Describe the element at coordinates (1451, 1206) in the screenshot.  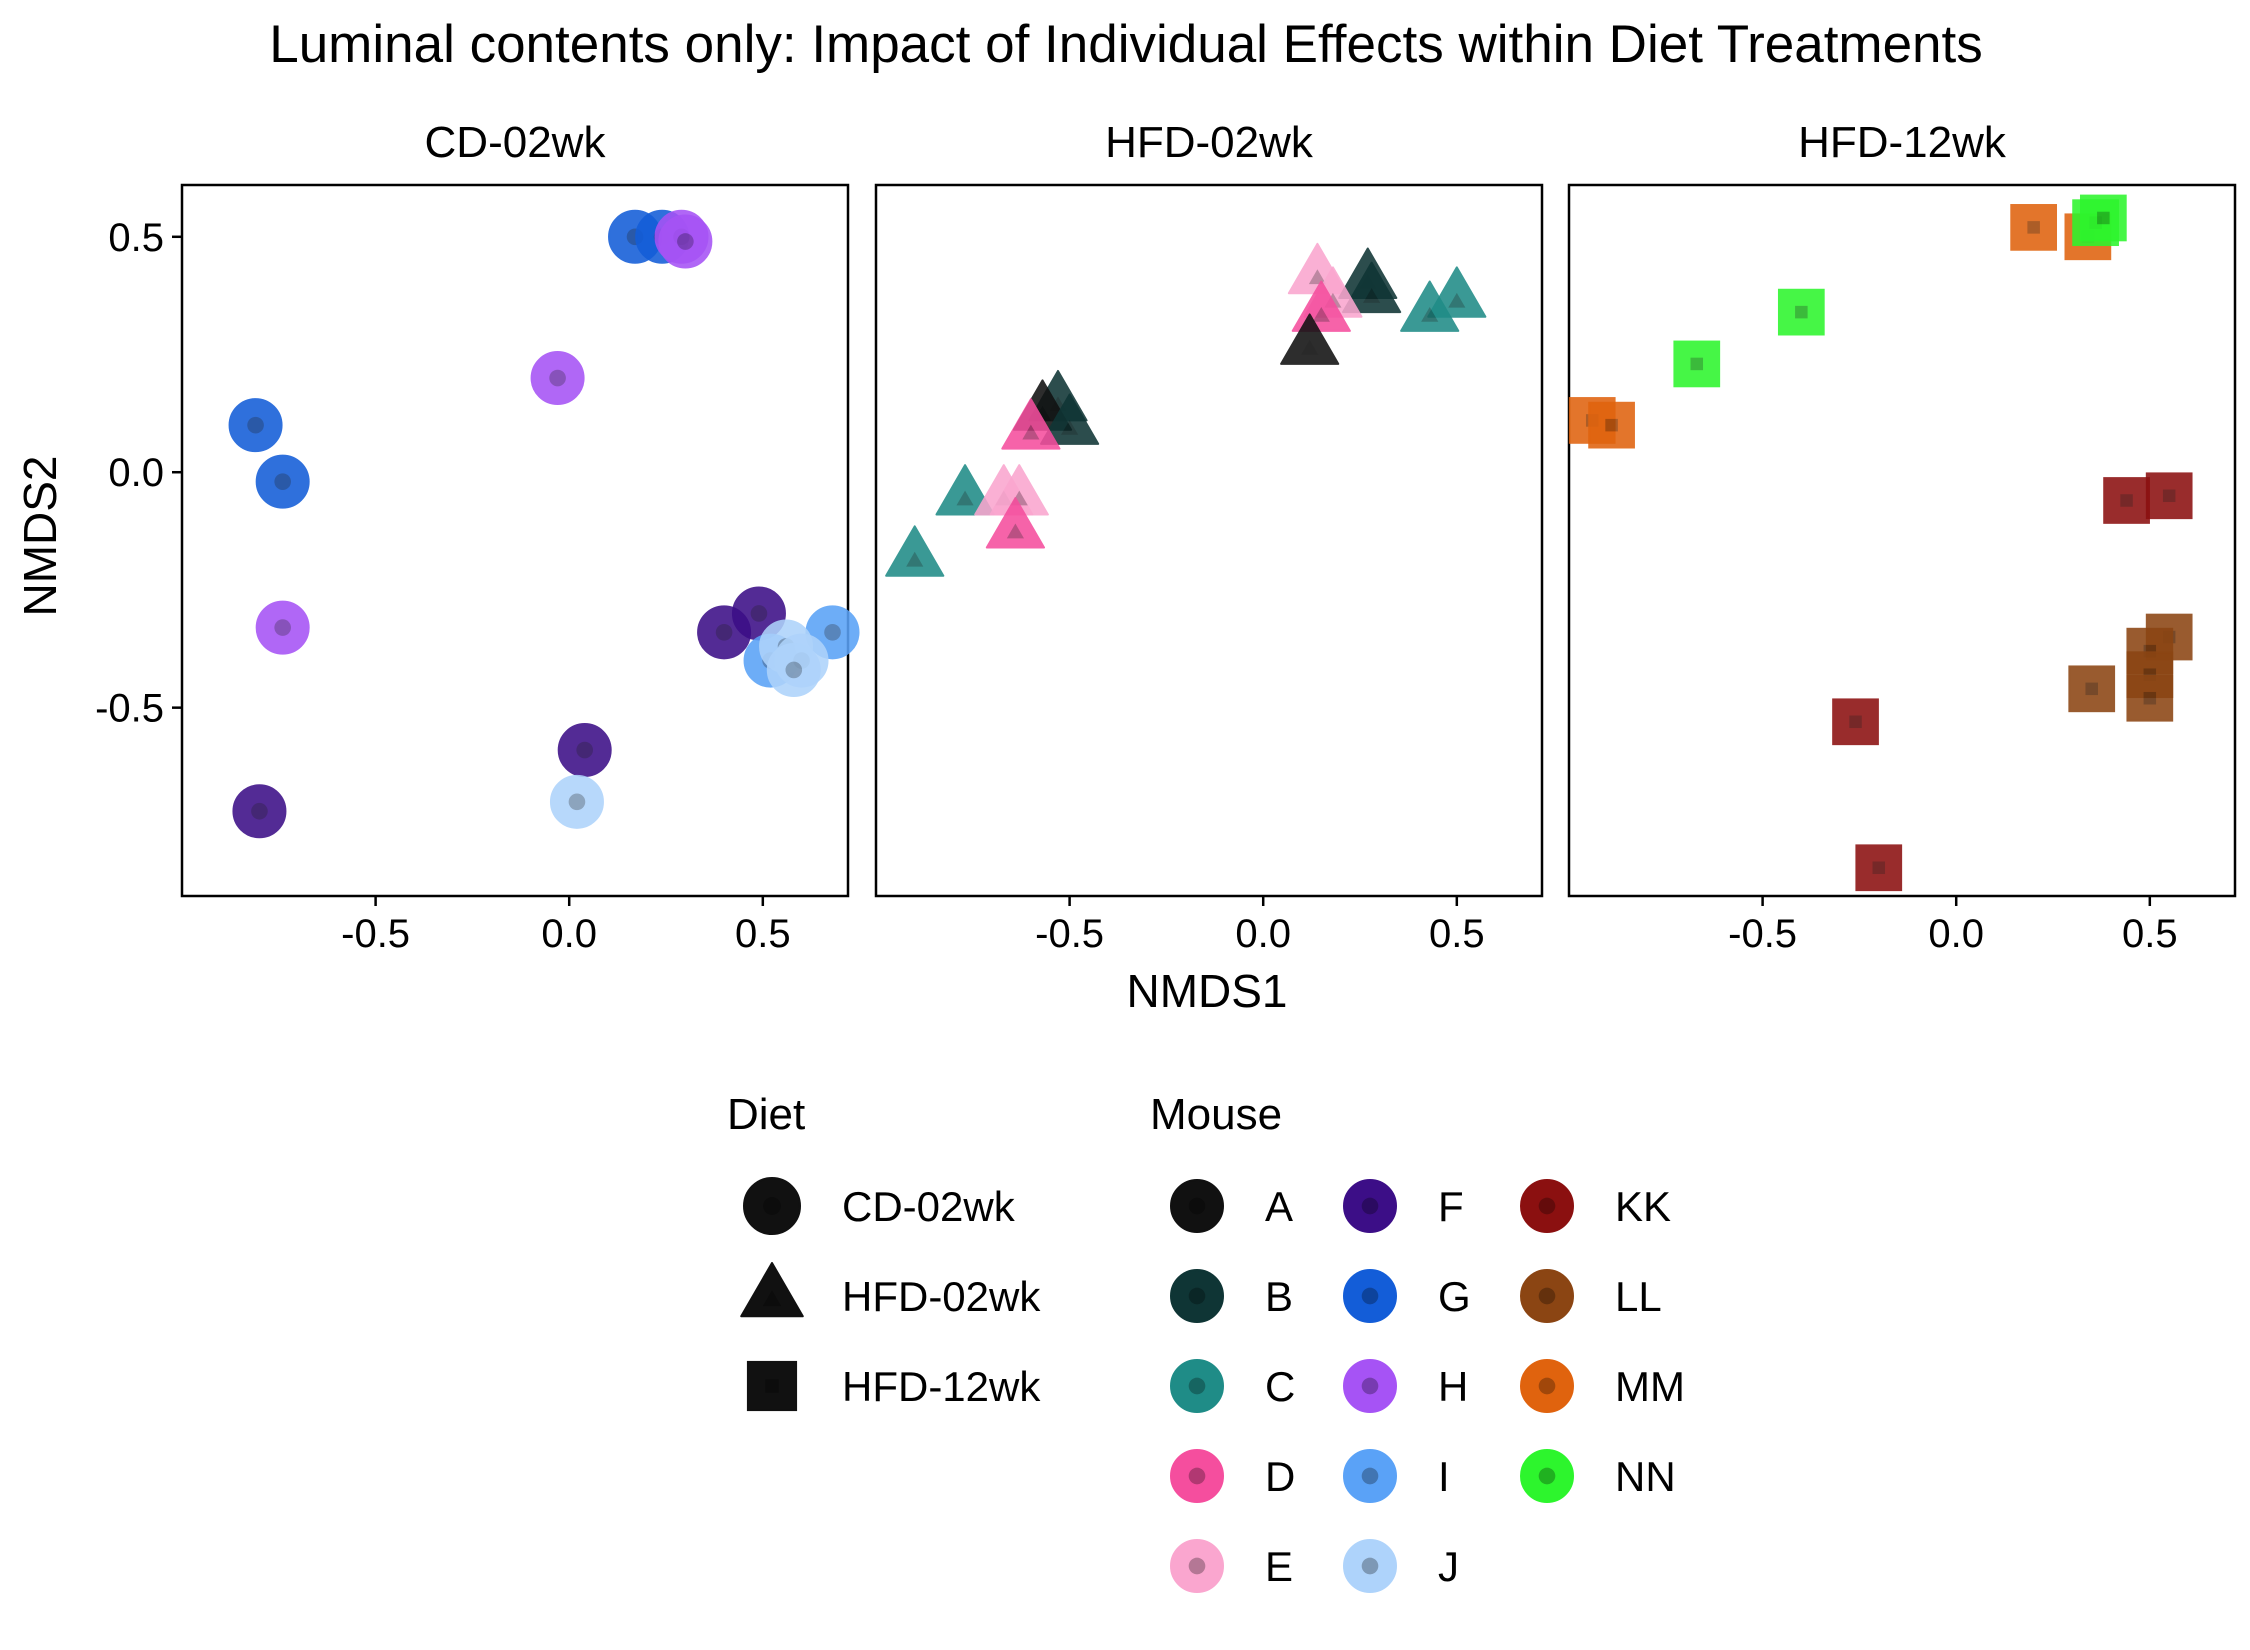
I see `legend-mouse-label: F` at that location.